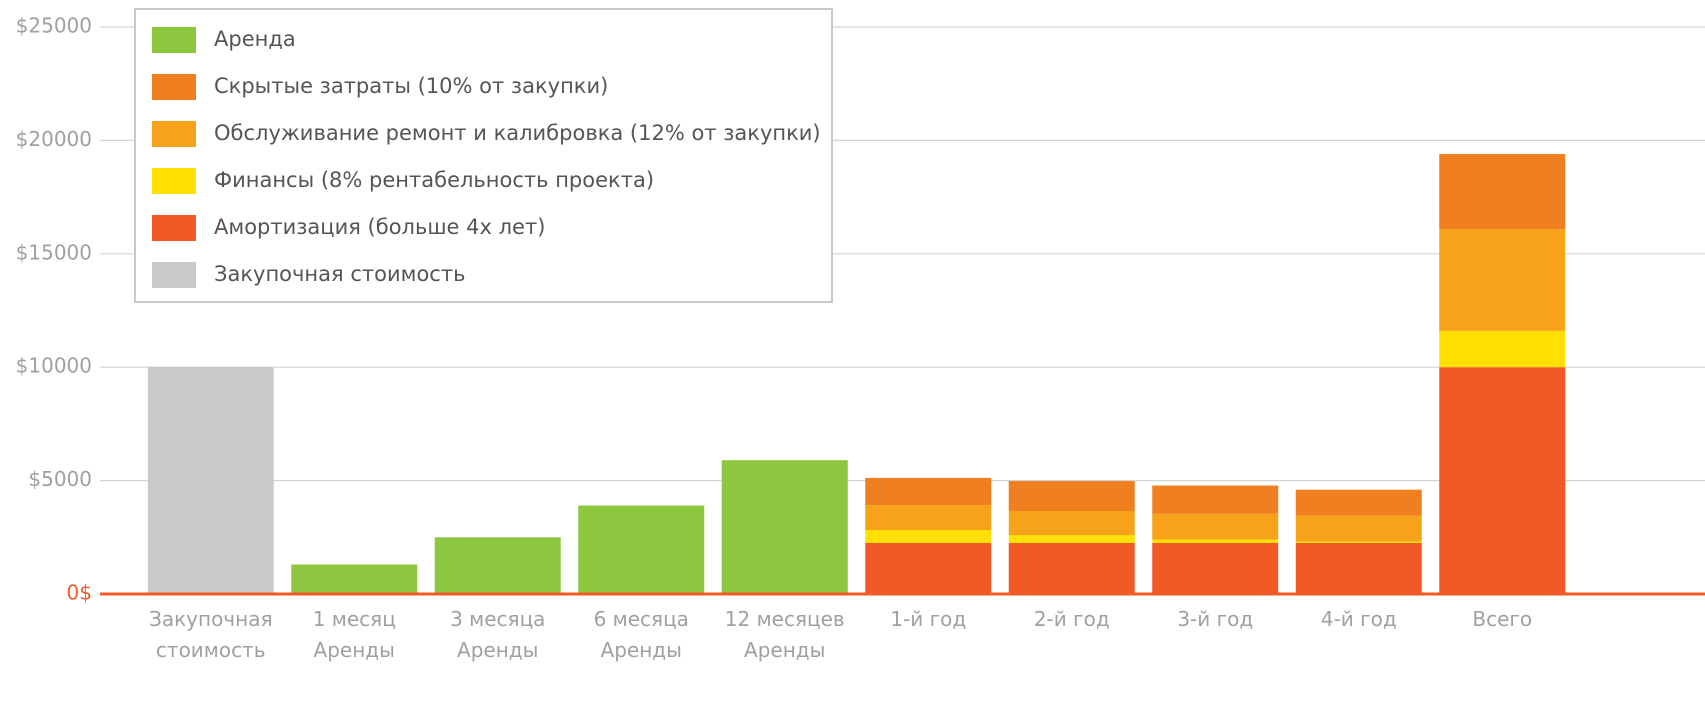 The width and height of the screenshot is (1705, 727). I want to click on x-tick-label: 2-й год, so click(1071, 619).